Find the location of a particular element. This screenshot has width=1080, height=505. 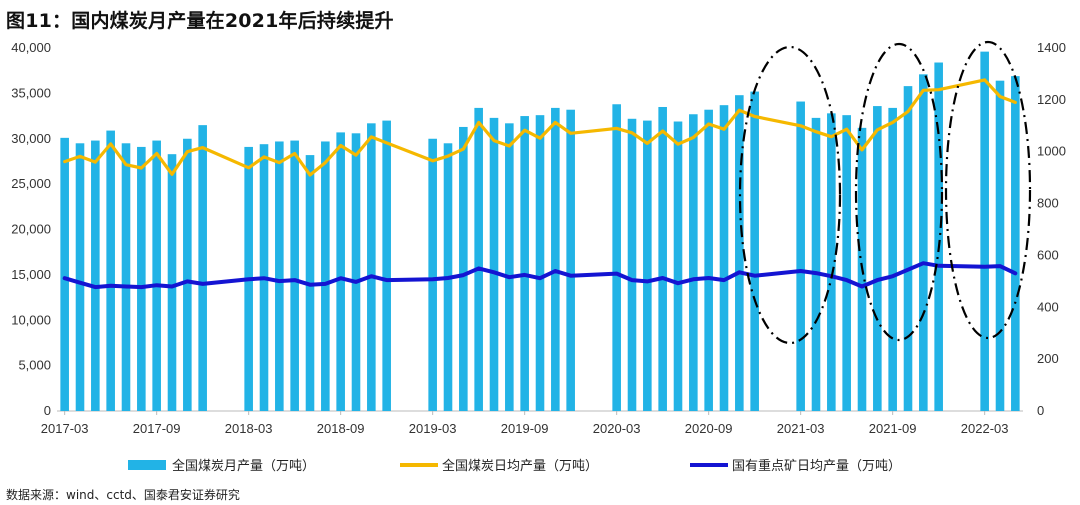

x-tick-label: 2017-03 is located at coordinates (65, 428).